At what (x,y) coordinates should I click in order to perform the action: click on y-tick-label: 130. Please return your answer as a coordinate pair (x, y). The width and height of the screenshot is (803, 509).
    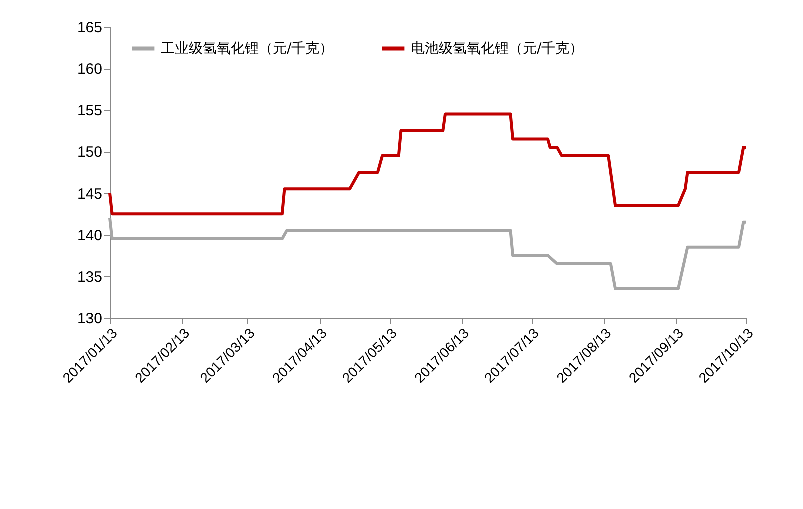
    Looking at the image, I should click on (89, 319).